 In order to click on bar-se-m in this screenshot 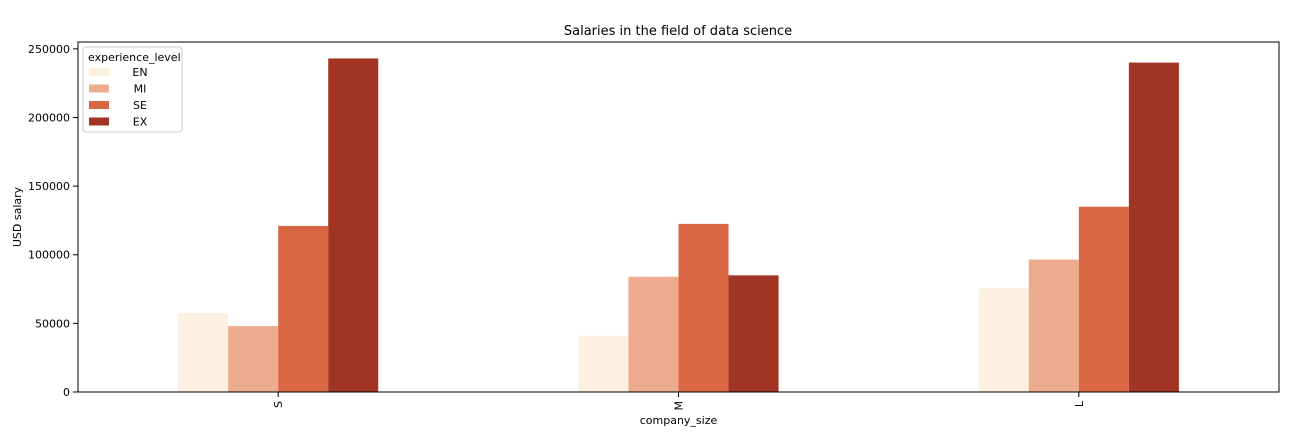, I will do `click(703, 307)`.